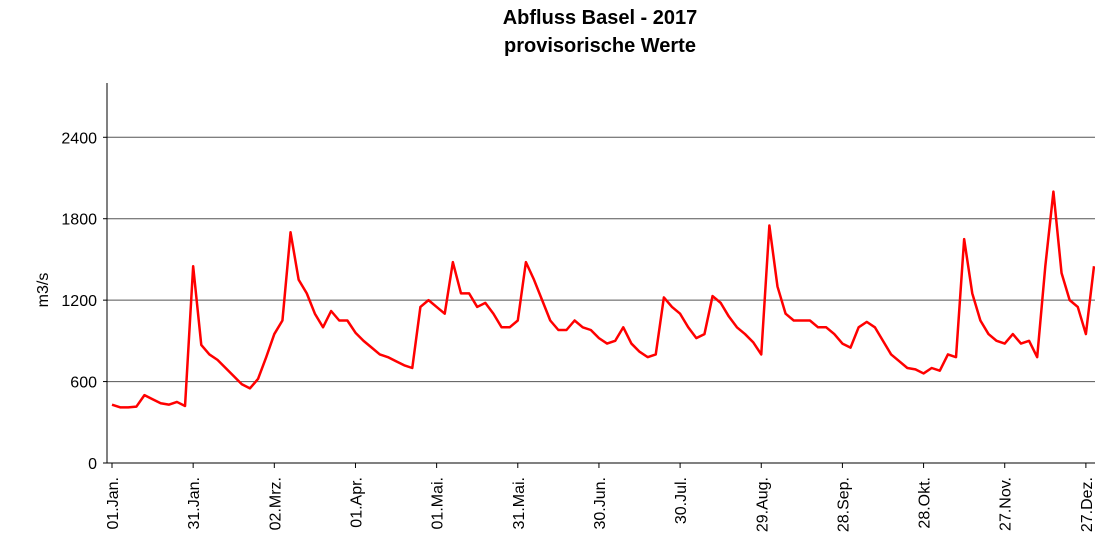  I want to click on y-tick-label: 0, so click(92, 464).